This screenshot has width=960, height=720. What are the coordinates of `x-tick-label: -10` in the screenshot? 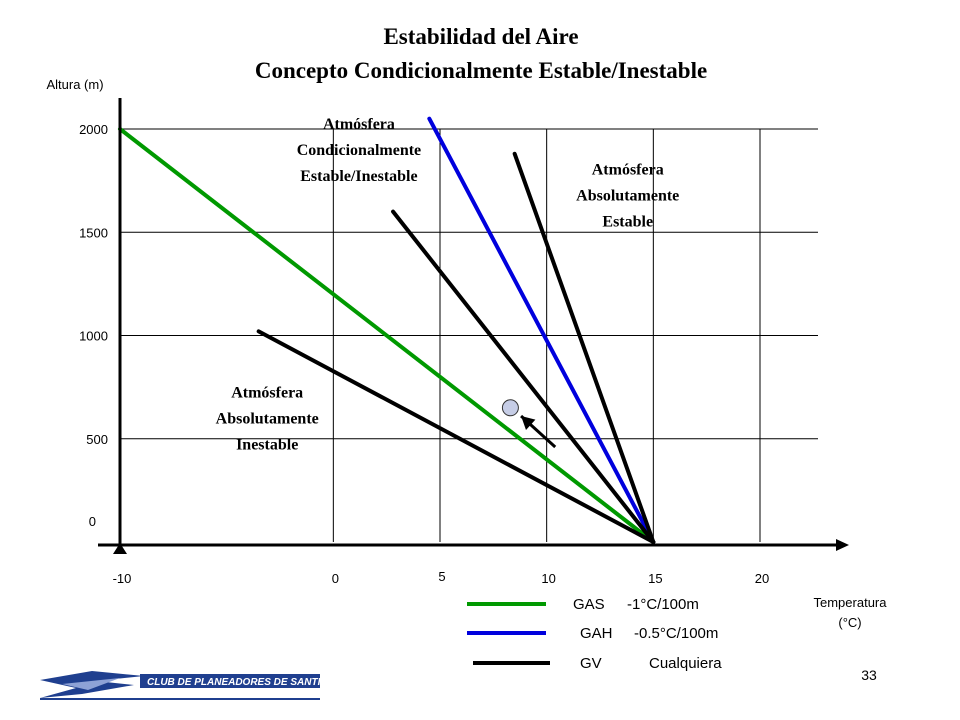 It's located at (122, 578).